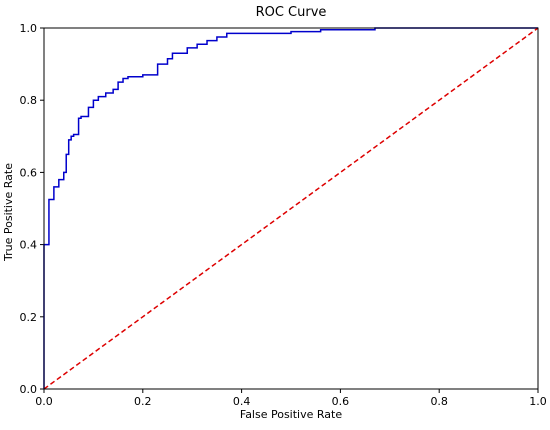 The image size is (550, 430). Describe the element at coordinates (291, 12) in the screenshot. I see `chart-title: ROC Curve` at that location.